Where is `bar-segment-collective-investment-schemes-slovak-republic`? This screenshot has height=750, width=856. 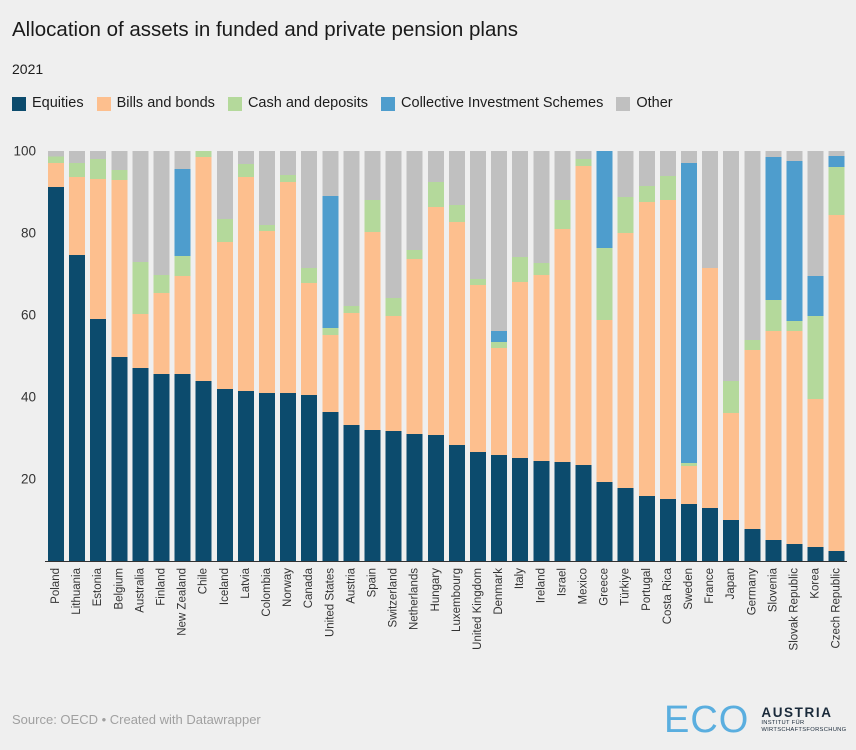
bar-segment-collective-investment-schemes-slovak-republic is located at coordinates (794, 241).